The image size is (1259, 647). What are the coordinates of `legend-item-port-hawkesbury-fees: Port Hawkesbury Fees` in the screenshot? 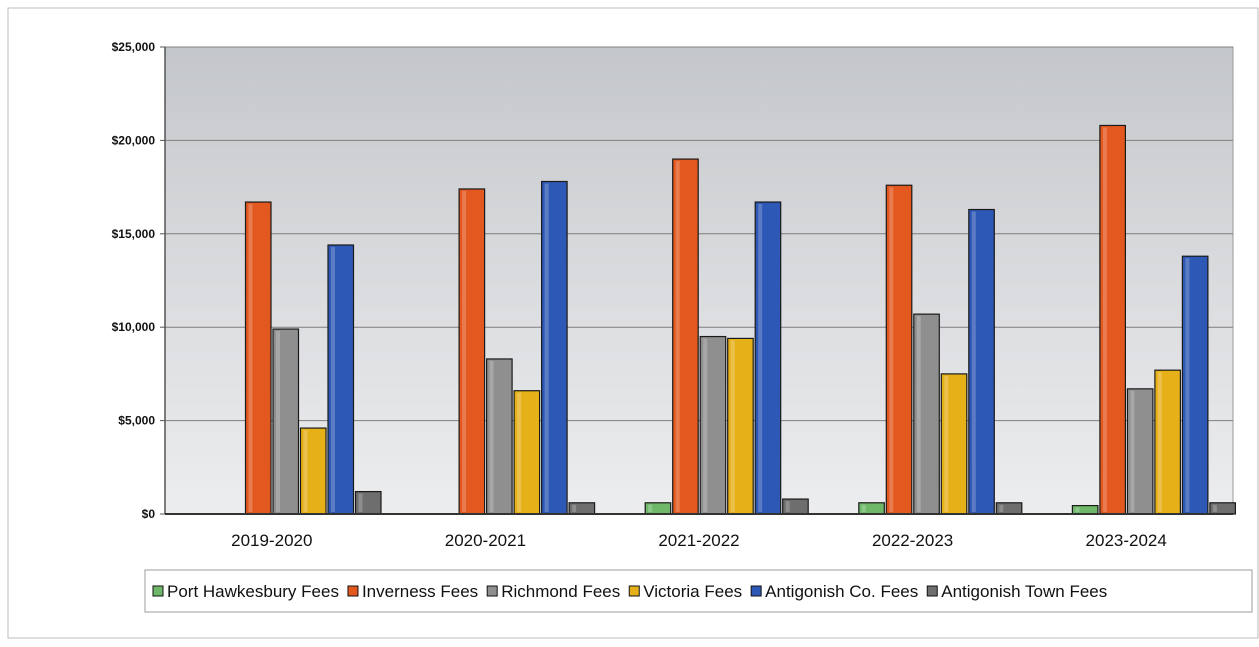 It's located at (245, 591).